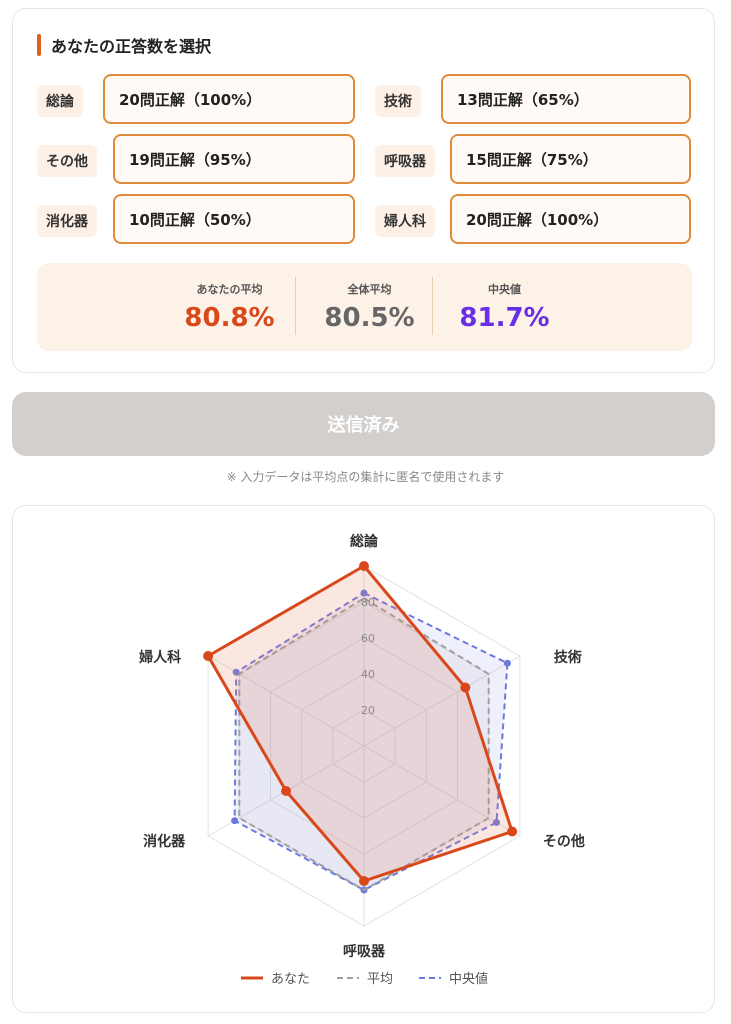 The width and height of the screenshot is (731, 1024). What do you see at coordinates (159, 657) in the screenshot?
I see `axis-label: 婦人科` at bounding box center [159, 657].